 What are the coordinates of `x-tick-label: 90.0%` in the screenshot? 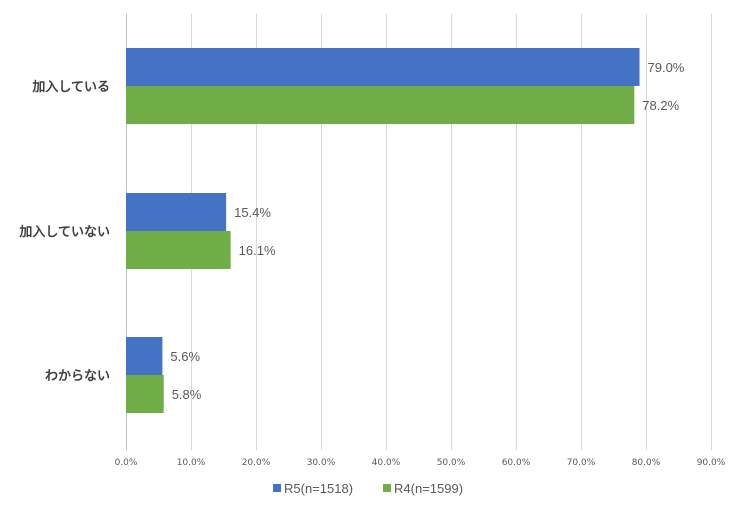 It's located at (711, 463).